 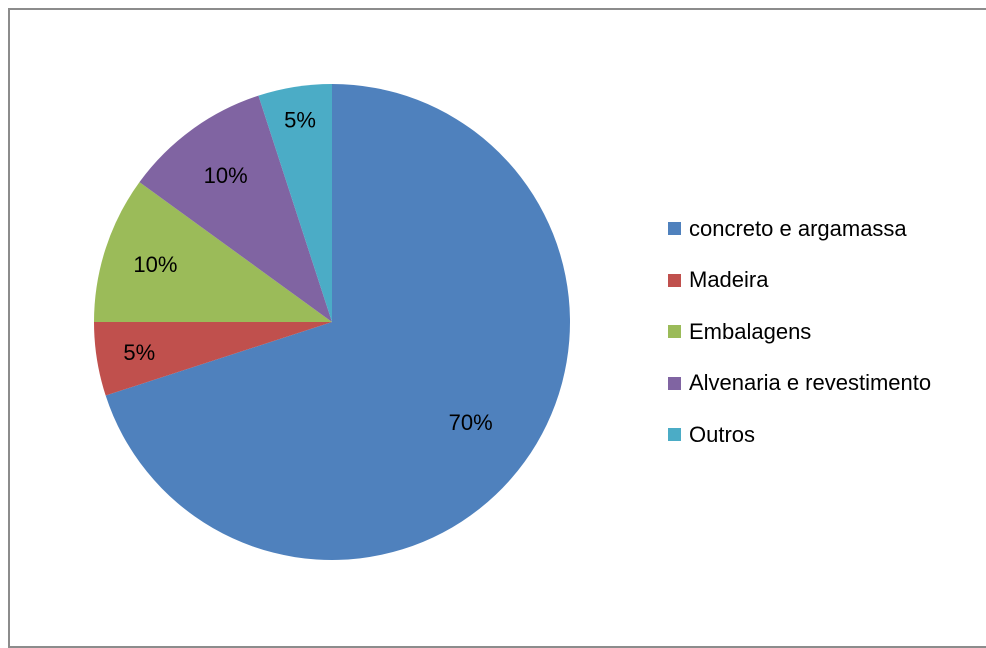 I want to click on legend-item: Alvenaria e revestimento, so click(x=799, y=384).